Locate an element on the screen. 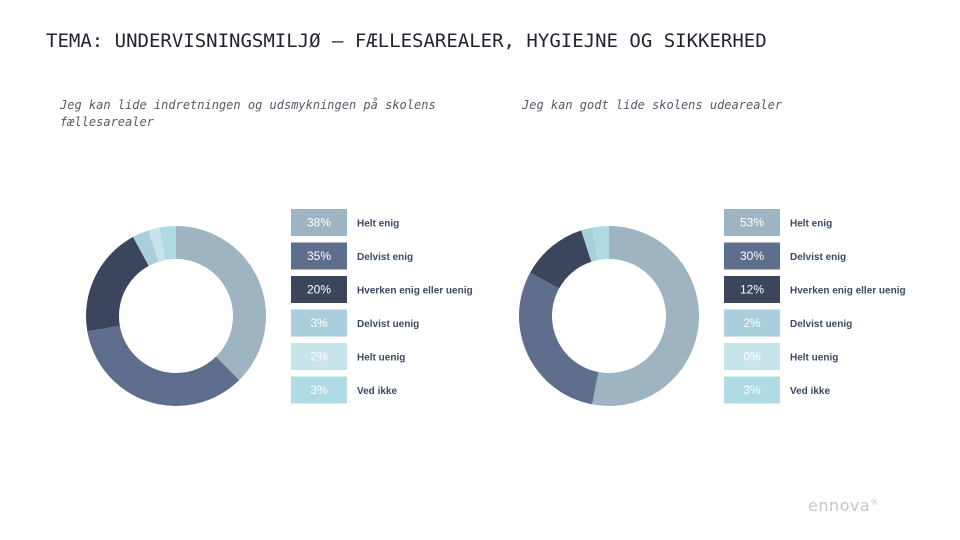  chart-1-legend-value-5: 2% is located at coordinates (319, 357).